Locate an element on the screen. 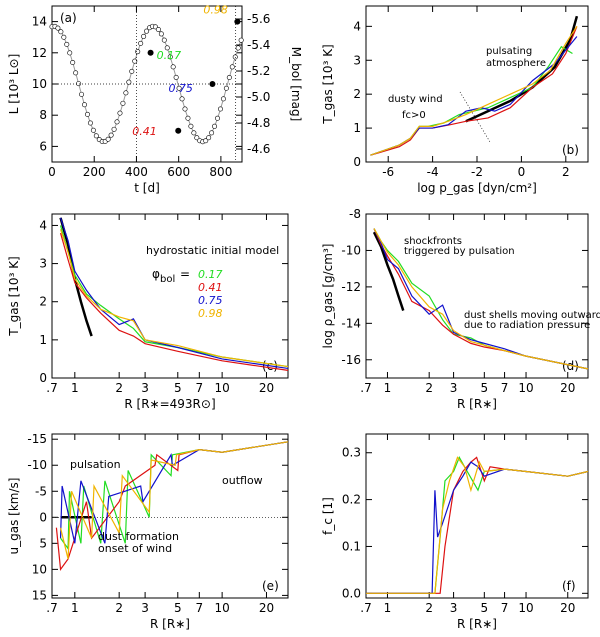 The image size is (600, 637). legend-entry-0.41: 0.41 is located at coordinates (210, 287).